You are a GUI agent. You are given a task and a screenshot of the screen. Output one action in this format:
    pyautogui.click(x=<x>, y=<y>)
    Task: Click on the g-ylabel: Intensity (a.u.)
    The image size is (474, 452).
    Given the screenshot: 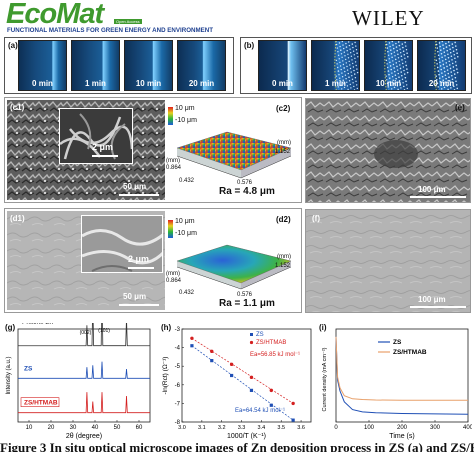 What is the action you would take?
    pyautogui.click(x=9, y=375)
    